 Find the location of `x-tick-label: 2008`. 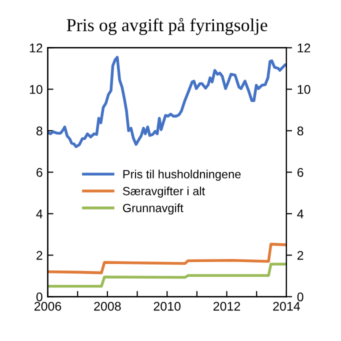

x-tick-label: 2008 is located at coordinates (107, 306).